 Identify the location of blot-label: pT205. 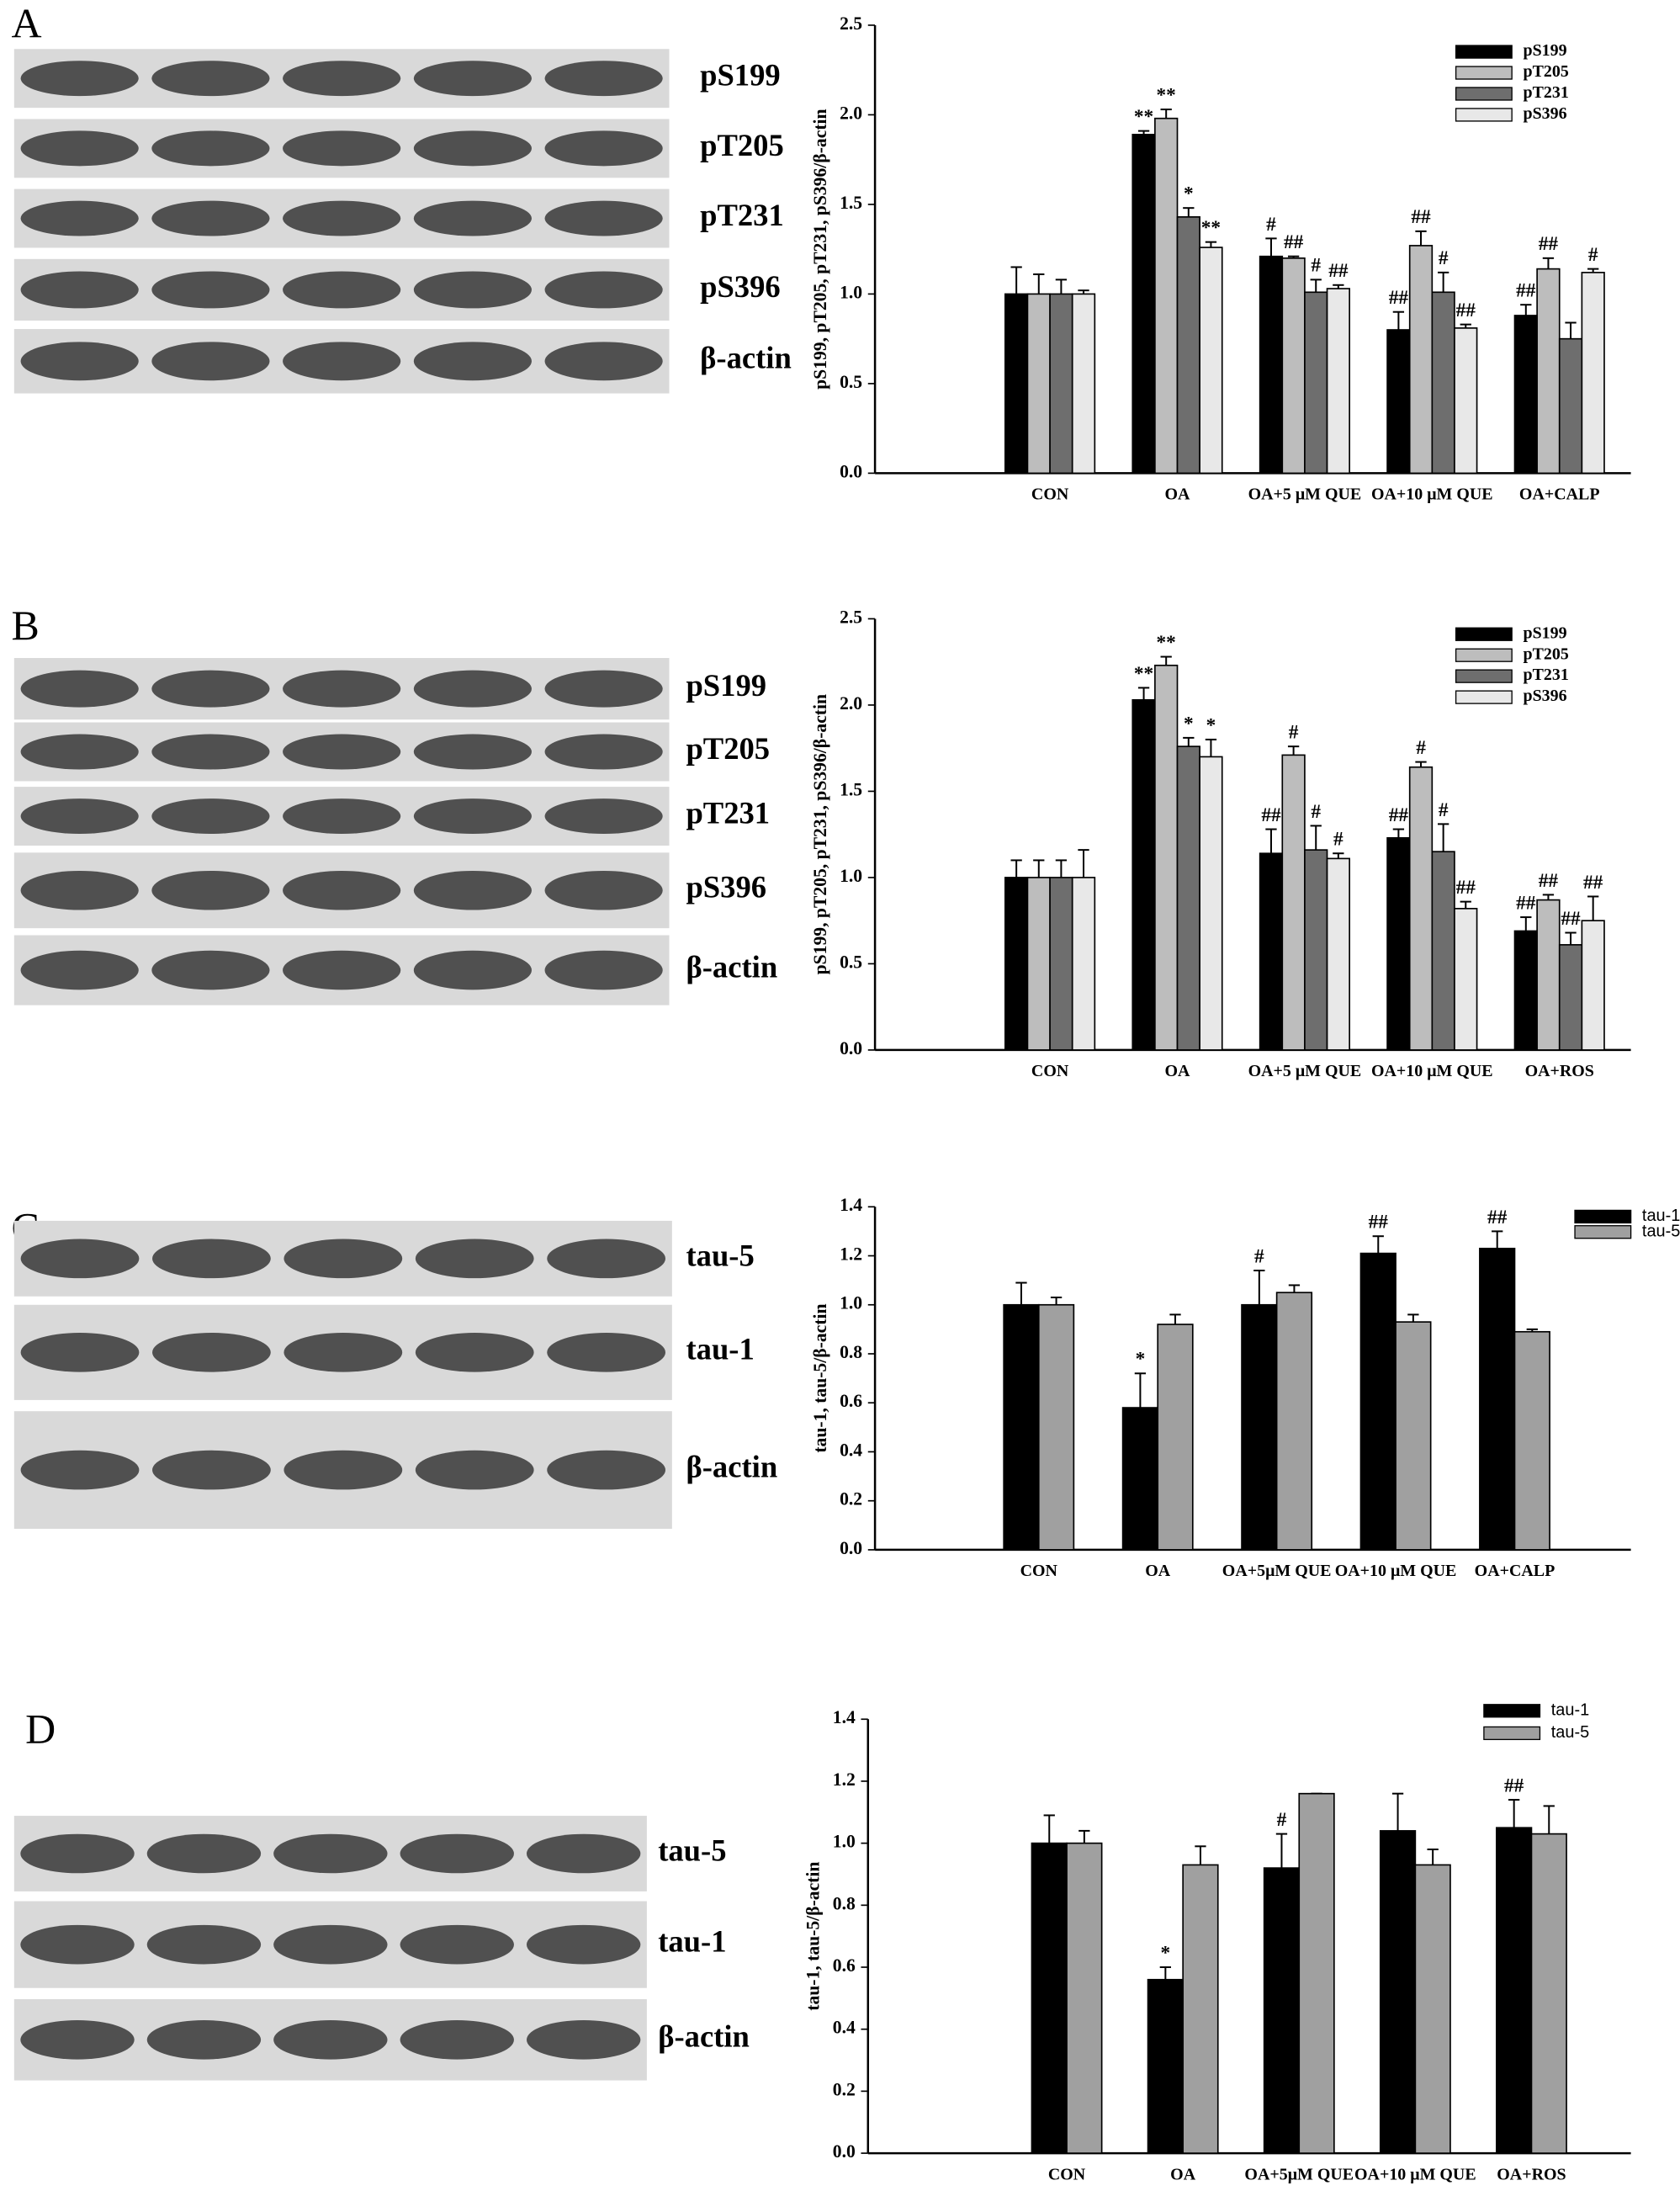
(728, 748).